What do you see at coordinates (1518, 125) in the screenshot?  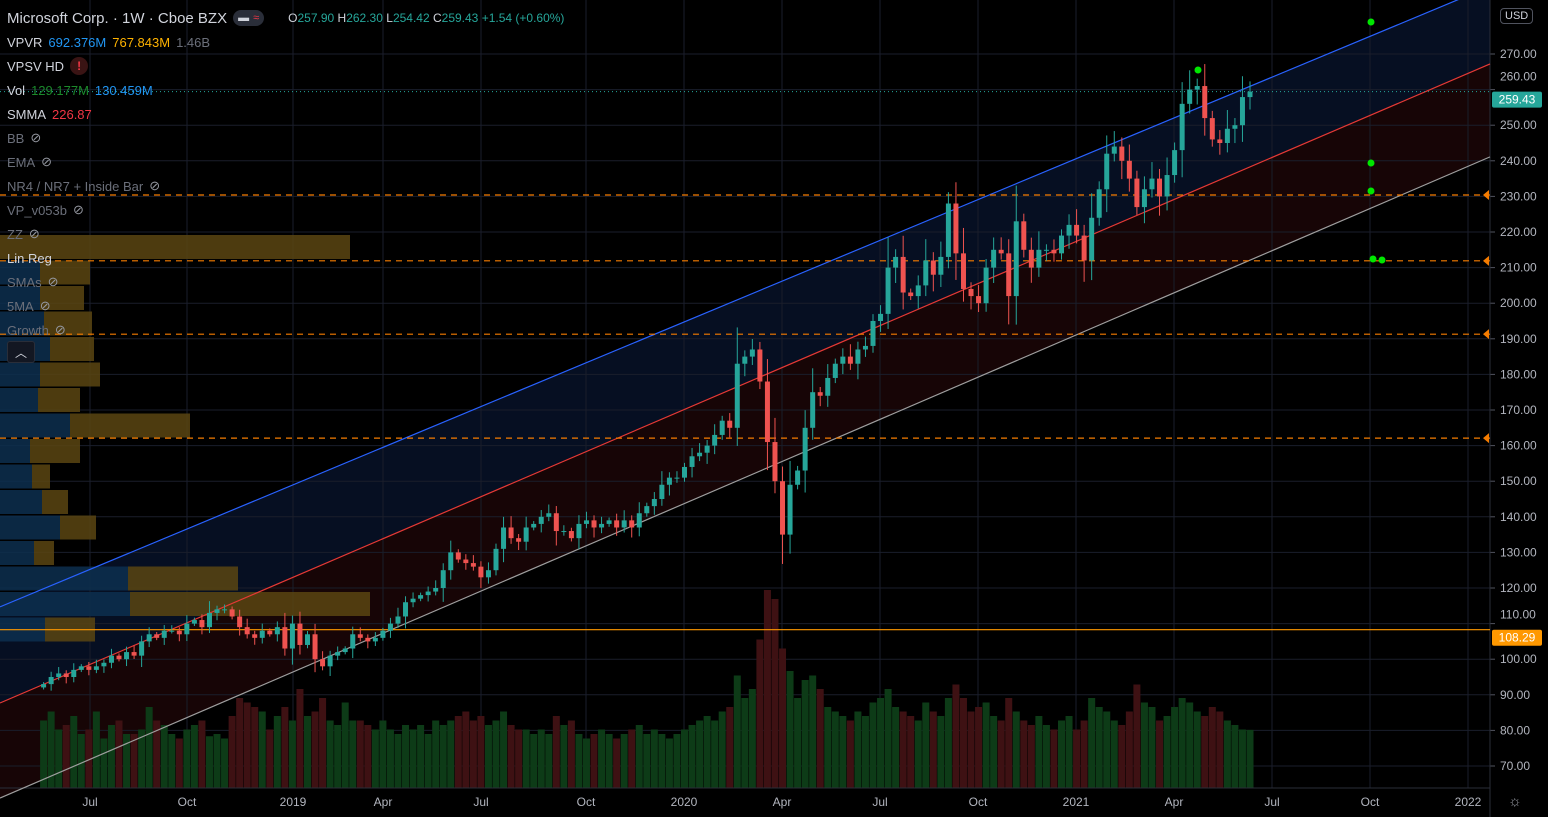 I see `price-tick-label: 250.00` at bounding box center [1518, 125].